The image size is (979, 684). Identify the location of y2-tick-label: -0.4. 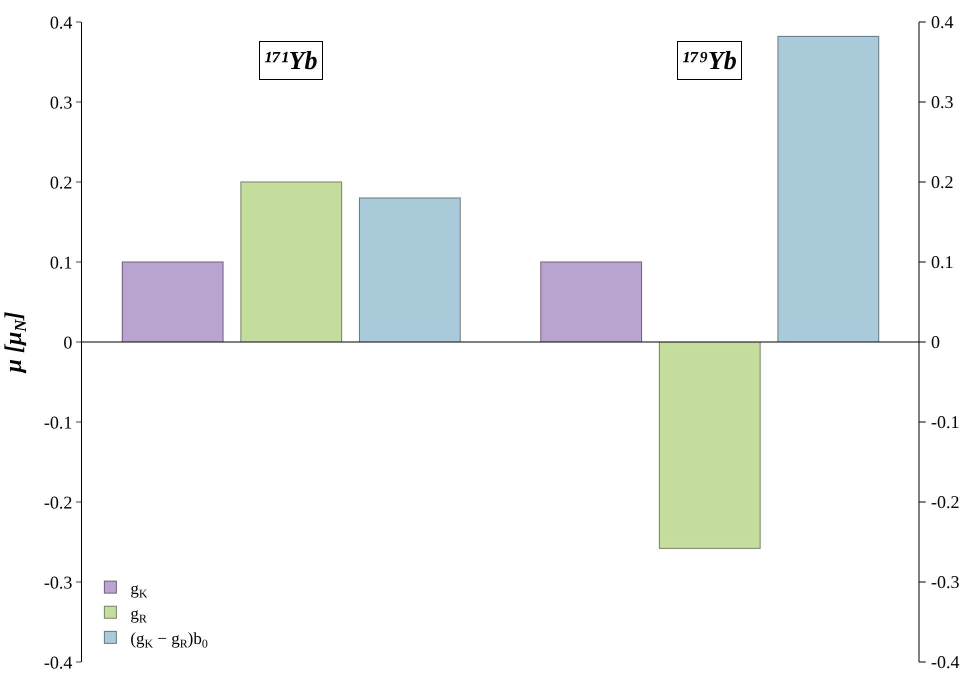
(945, 662).